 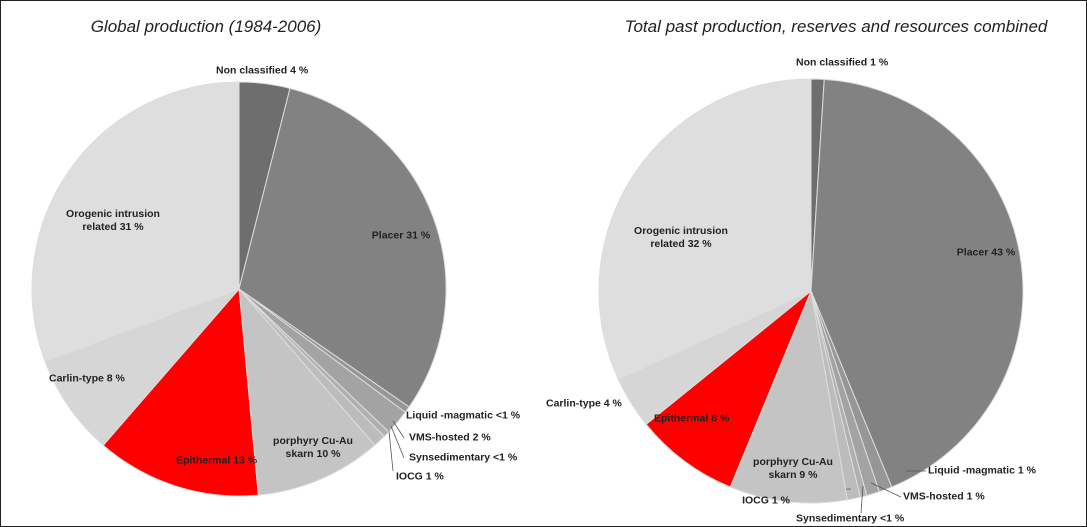 I want to click on chart-title: Global production (1984-2006), so click(x=206, y=26).